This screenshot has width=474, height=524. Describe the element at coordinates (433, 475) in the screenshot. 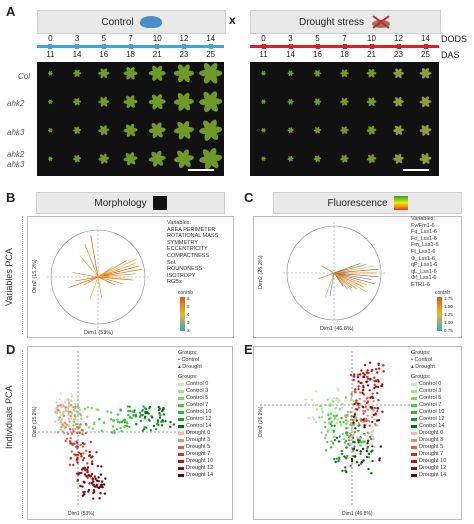

I see `legend-label: Drought 14` at that location.